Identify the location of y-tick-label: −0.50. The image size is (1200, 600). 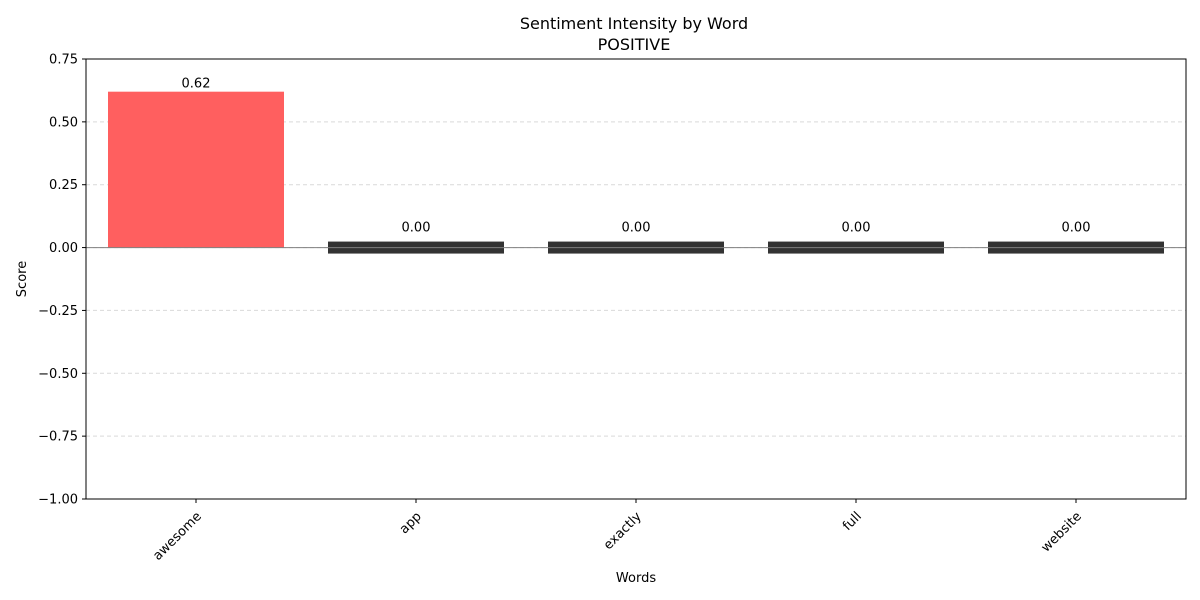
(58, 374).